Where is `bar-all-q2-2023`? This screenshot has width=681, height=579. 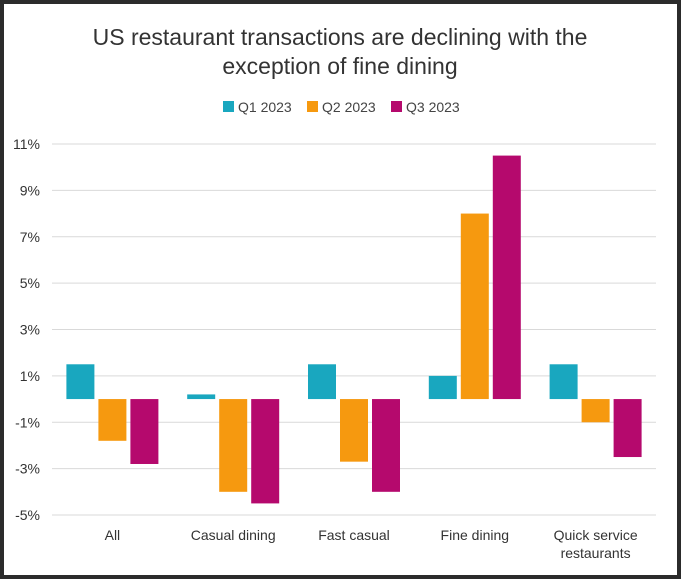
bar-all-q2-2023 is located at coordinates (112, 420).